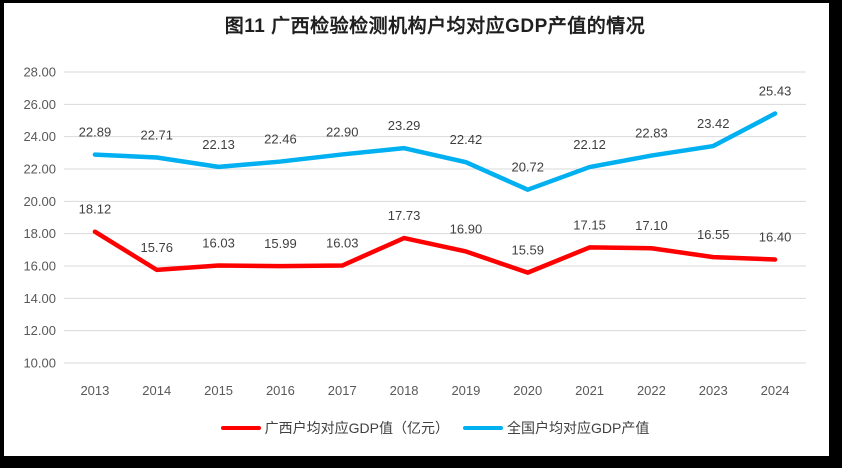  I want to click on legend-item-guangxi: 广西户均对应GDP值（亿元）, so click(334, 428).